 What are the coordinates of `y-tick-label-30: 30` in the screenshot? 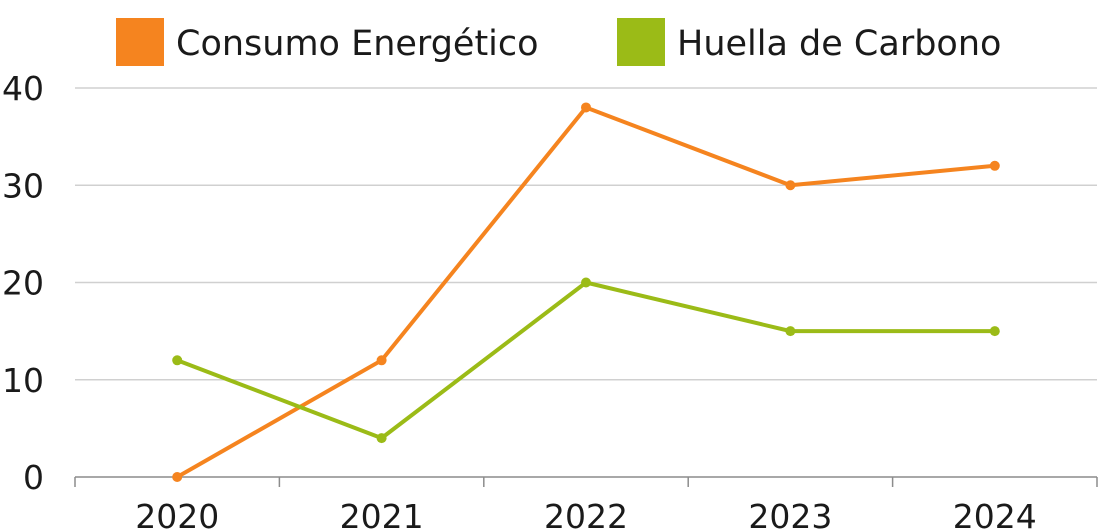 It's located at (23, 185).